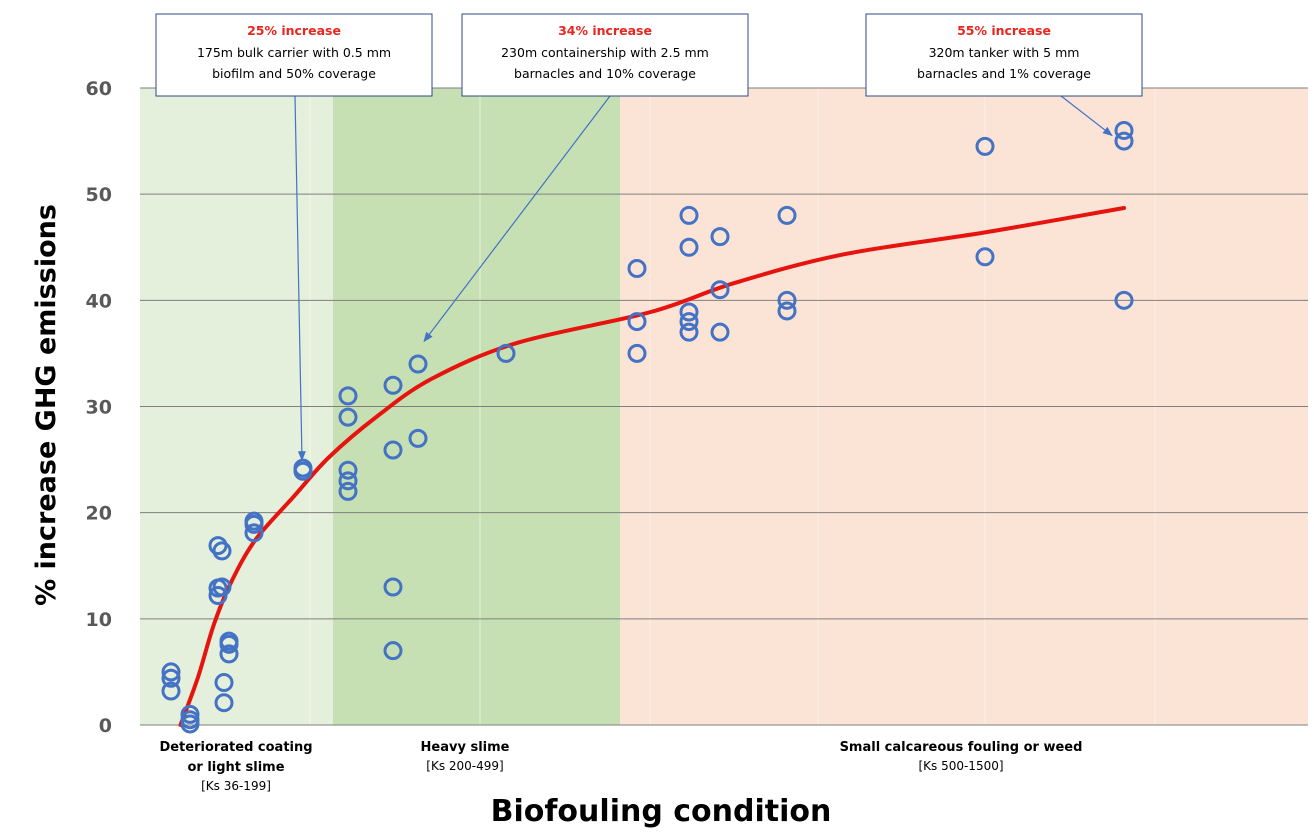 The height and width of the screenshot is (832, 1314). Describe the element at coordinates (105, 726) in the screenshot. I see `y-tick-label: 0` at that location.